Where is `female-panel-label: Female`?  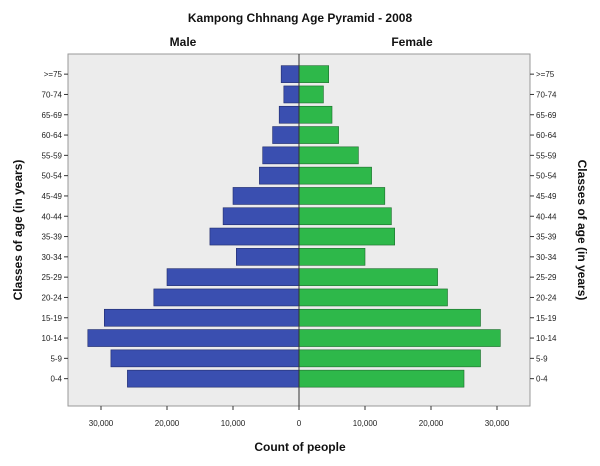 female-panel-label: Female is located at coordinates (412, 42).